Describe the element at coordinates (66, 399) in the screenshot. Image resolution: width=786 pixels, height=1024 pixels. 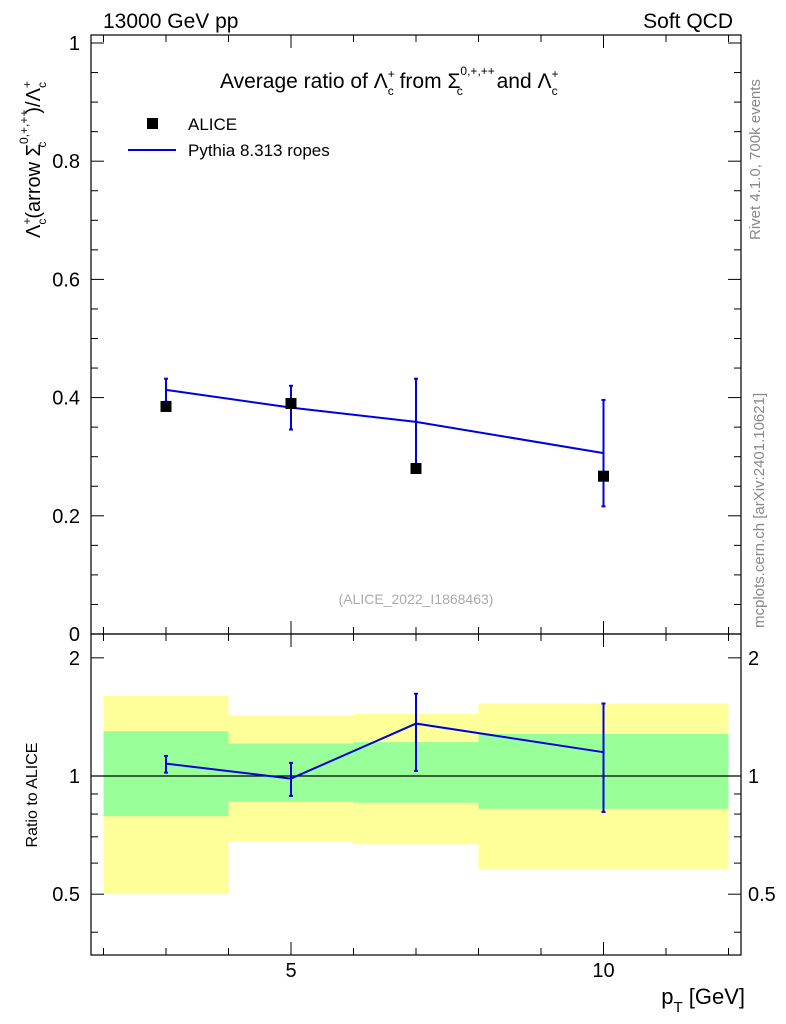
I see `main-ytick-label: 0.4` at that location.